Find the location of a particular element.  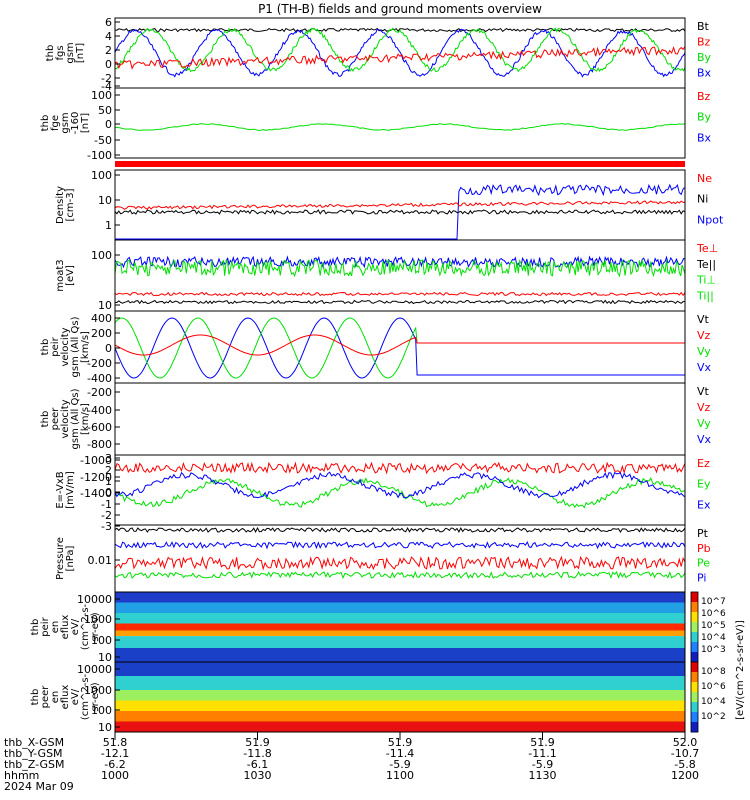

legend-entry: Vx is located at coordinates (704, 367).